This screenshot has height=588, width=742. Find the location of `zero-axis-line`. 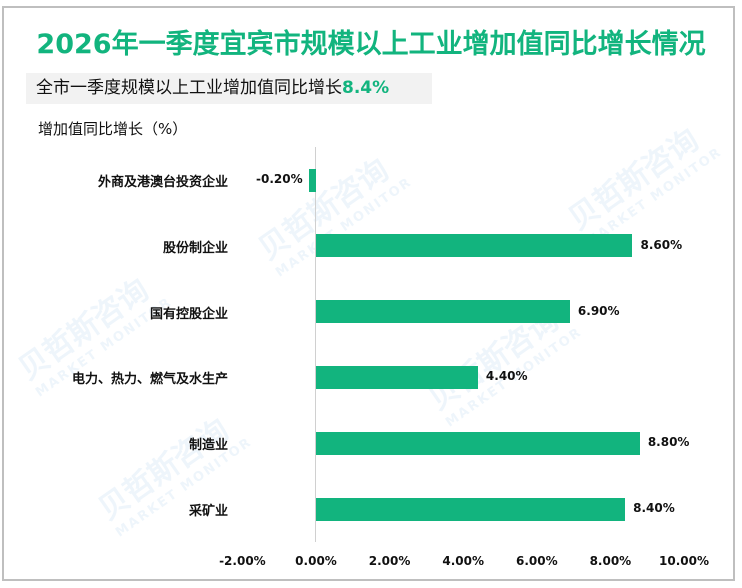

zero-axis-line is located at coordinates (315, 344).